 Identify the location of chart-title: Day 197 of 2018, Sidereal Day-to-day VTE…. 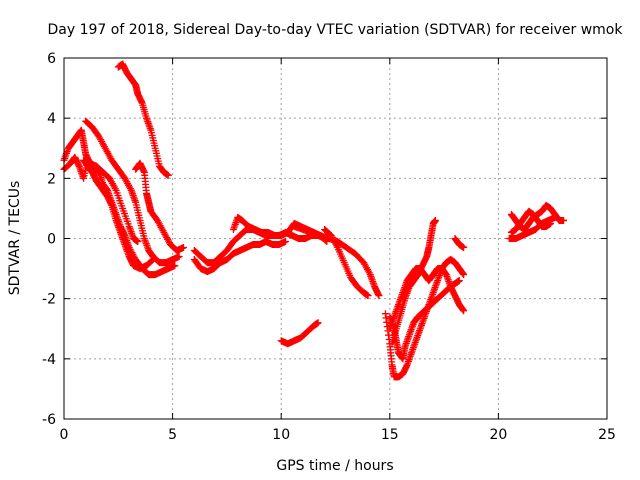
(336, 30).